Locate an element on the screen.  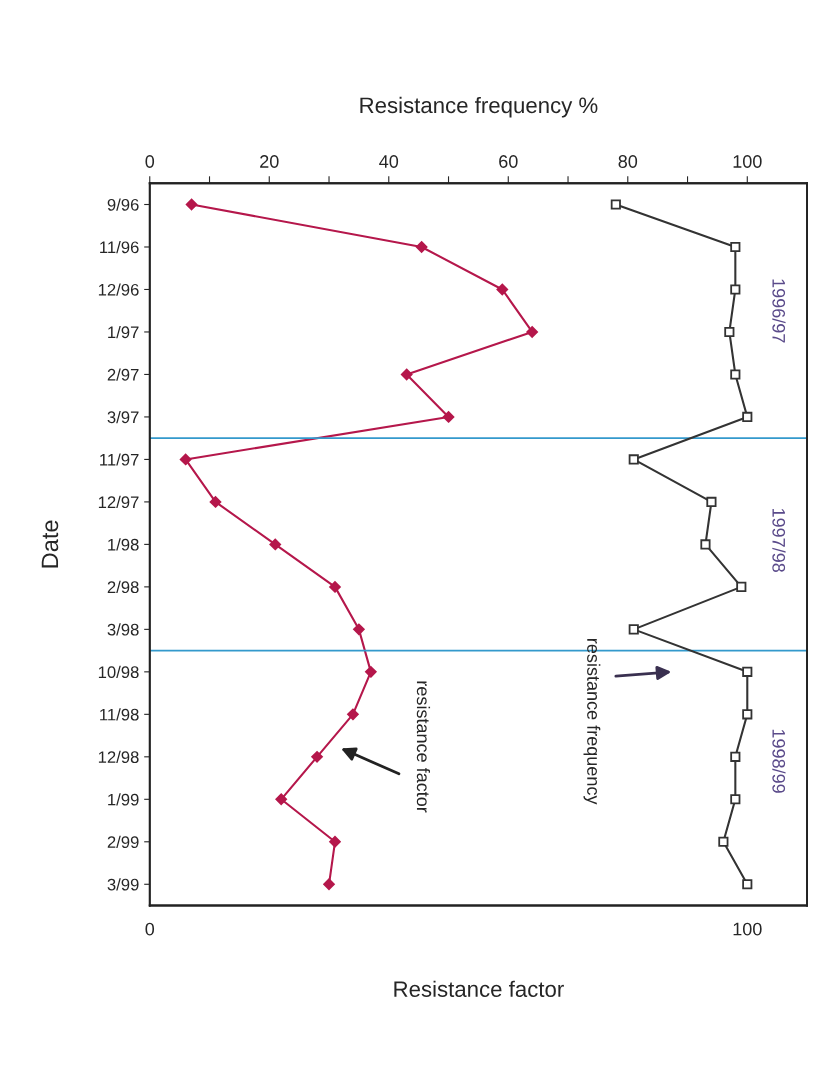
x2-tick-label: 60 is located at coordinates (508, 161).